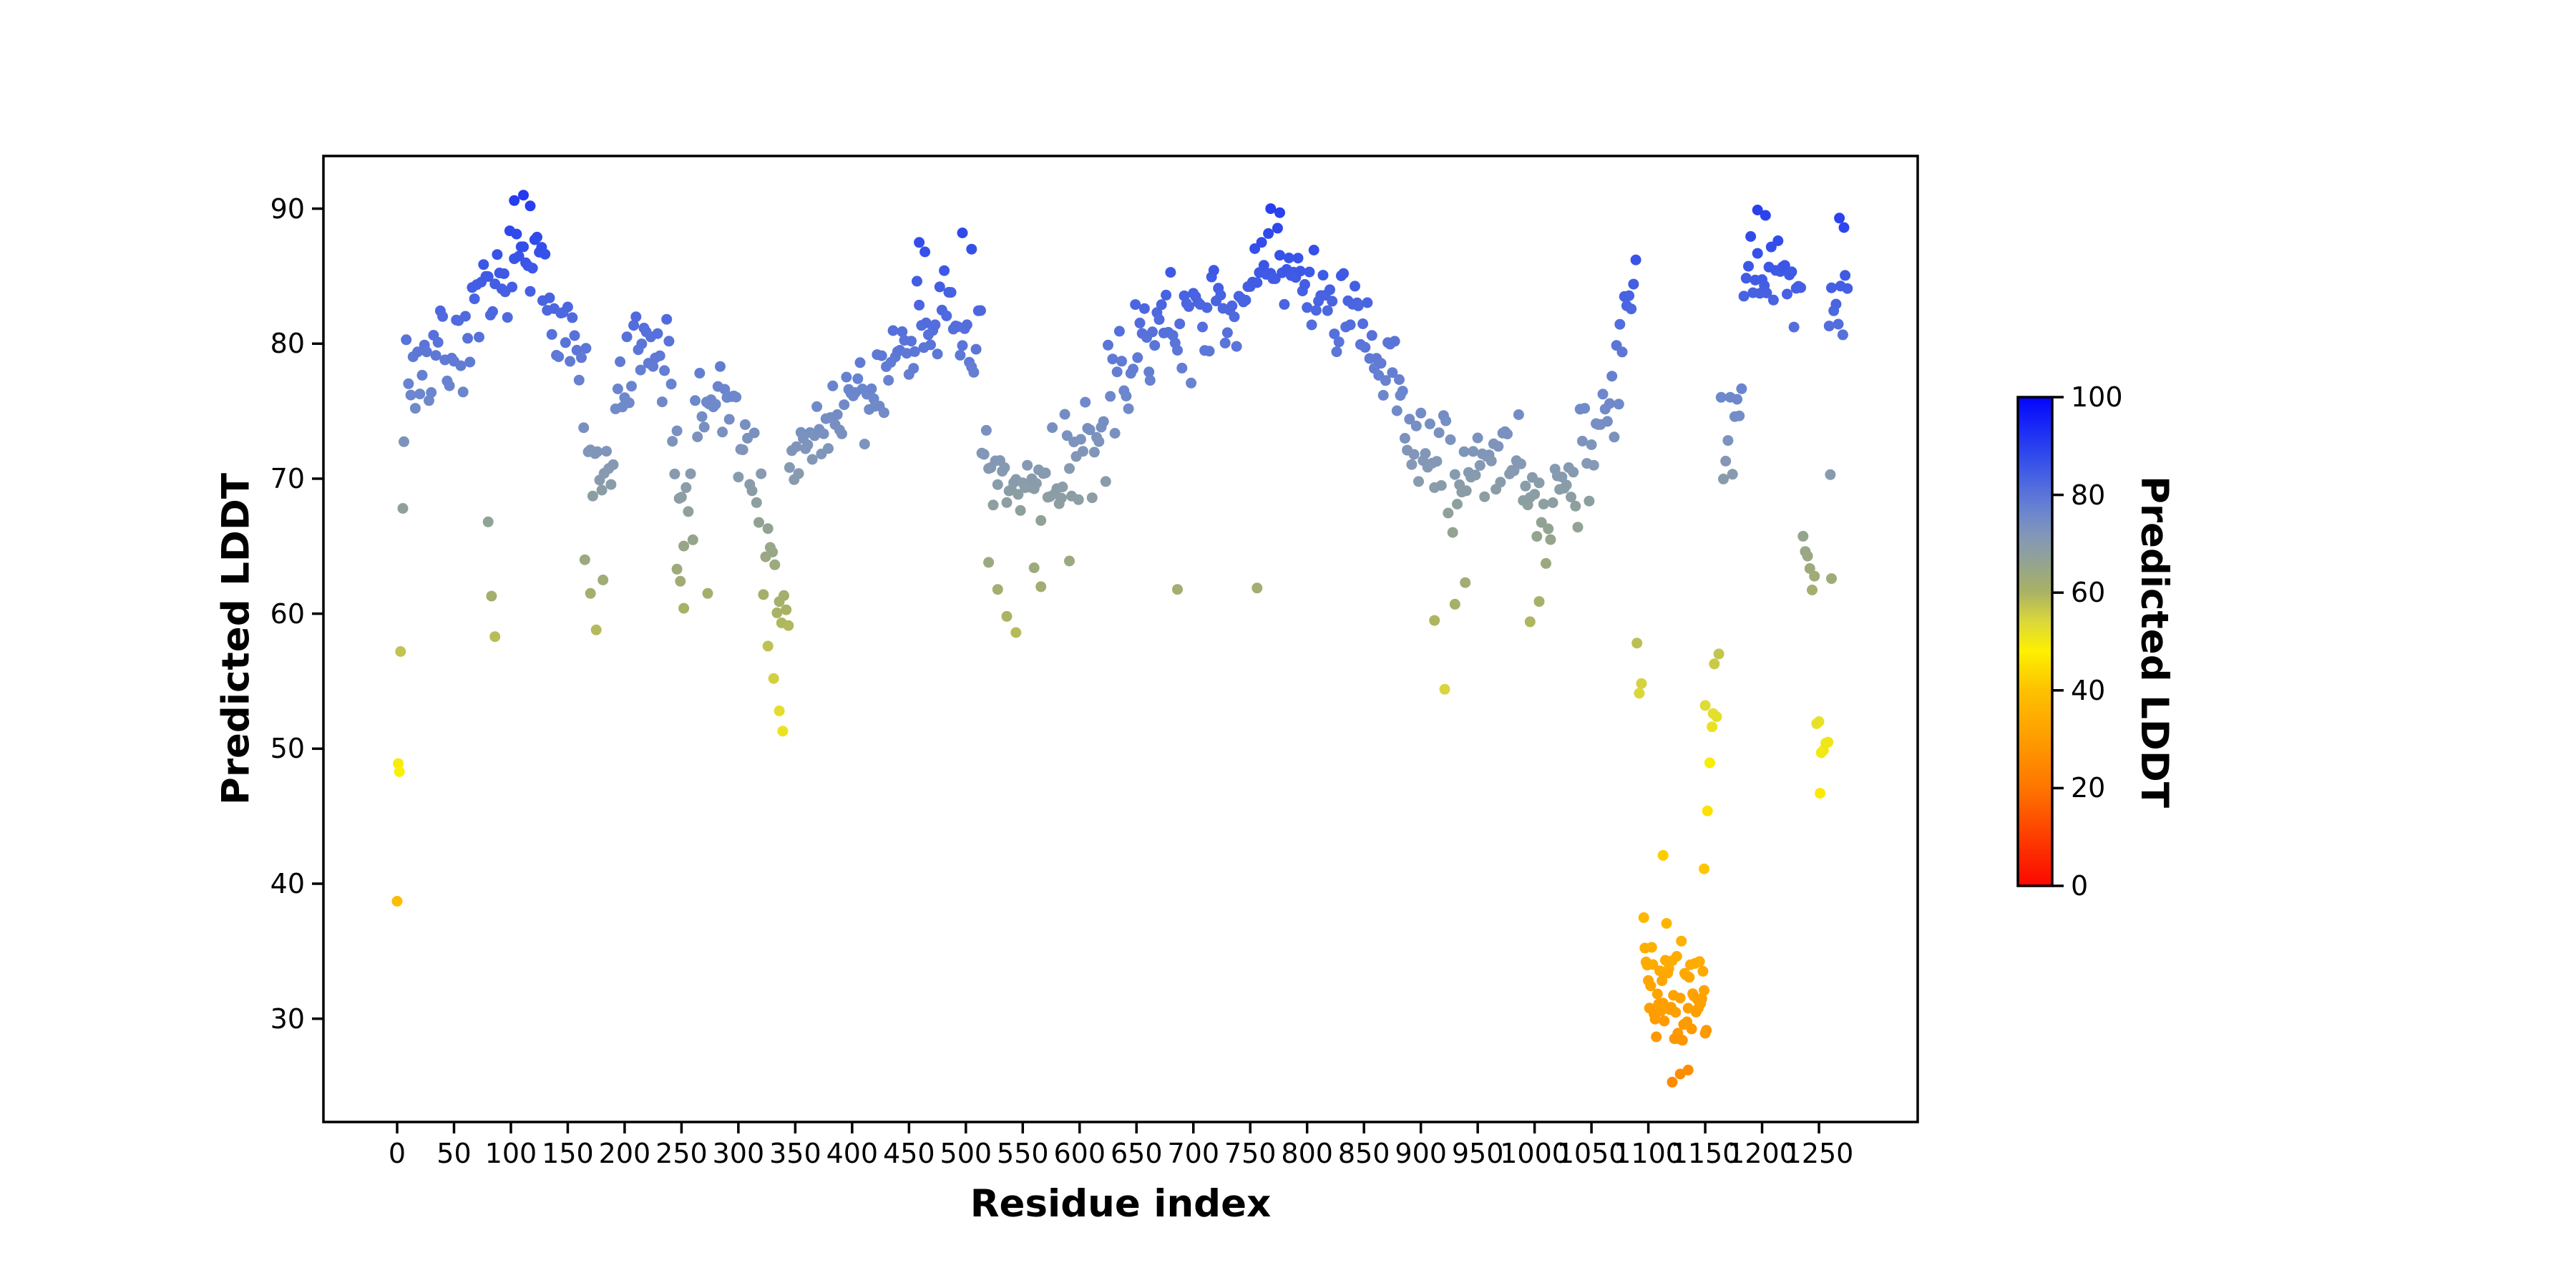  What do you see at coordinates (1136, 1153) in the screenshot?
I see `x-tick-label: 650` at bounding box center [1136, 1153].